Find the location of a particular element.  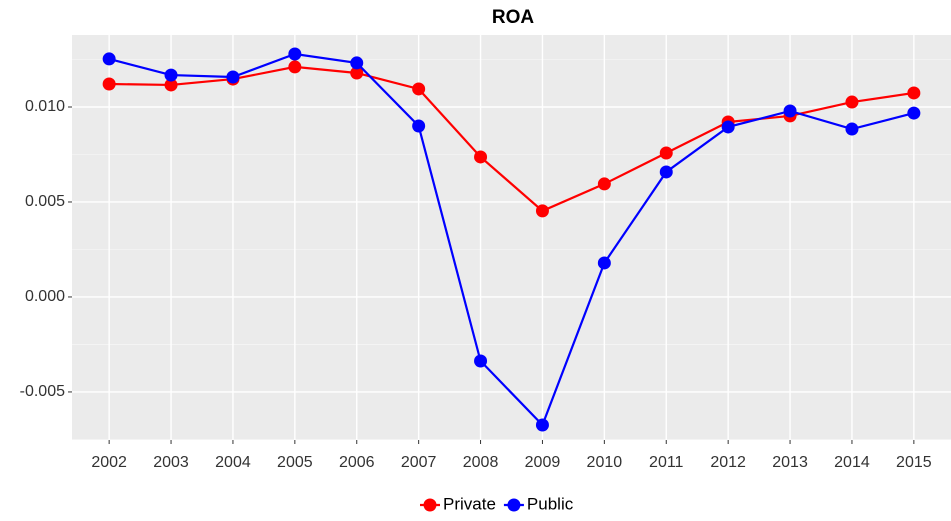

legend: Private Public is located at coordinates (497, 503).